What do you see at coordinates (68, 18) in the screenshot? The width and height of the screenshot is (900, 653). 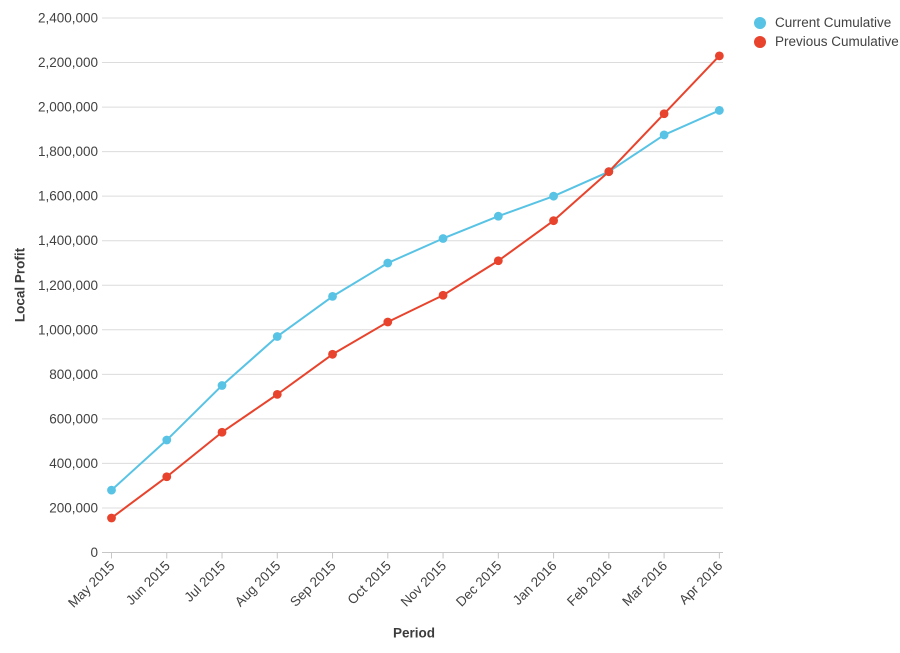 I see `y-tick-label: 2,400,000` at bounding box center [68, 18].